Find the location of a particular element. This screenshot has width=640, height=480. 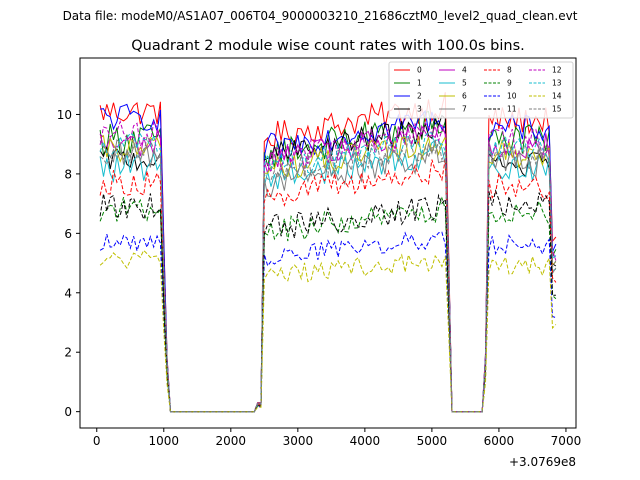

y-tick-label: 6 is located at coordinates (68, 234).